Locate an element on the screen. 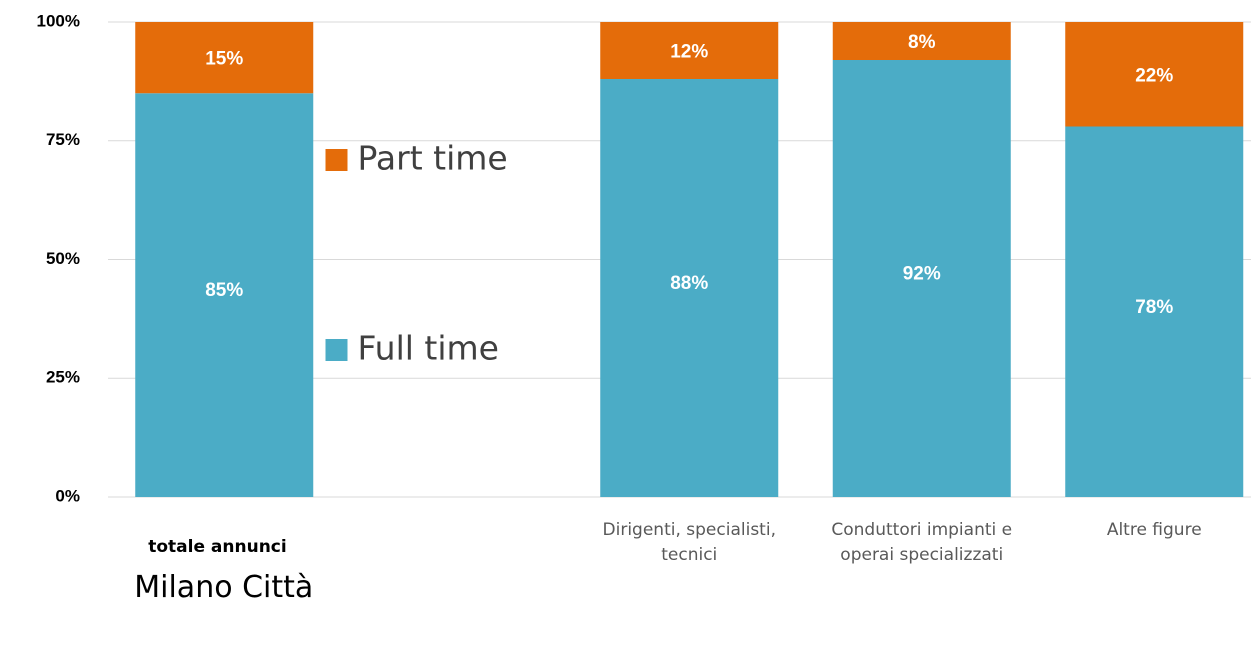 The image size is (1251, 649). data-label: 88% is located at coordinates (689, 283).